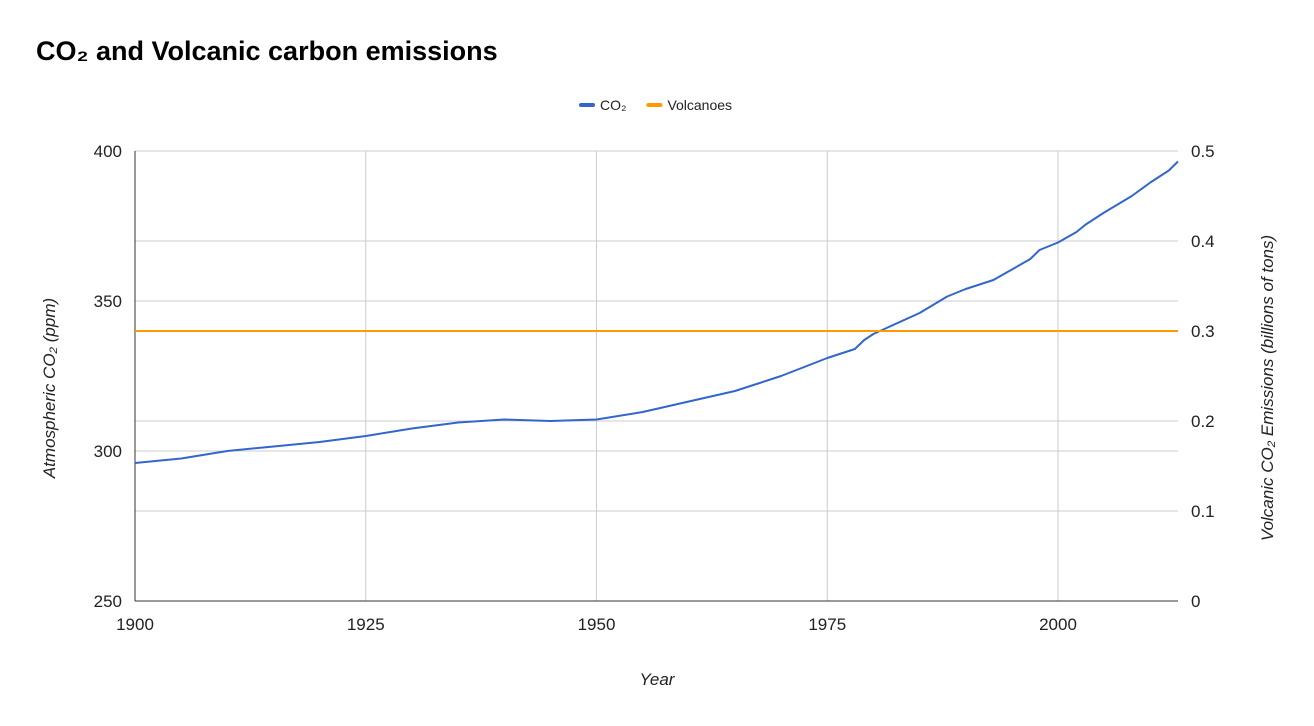 This screenshot has width=1314, height=726. I want to click on y-left-tick-label: 250, so click(108, 601).